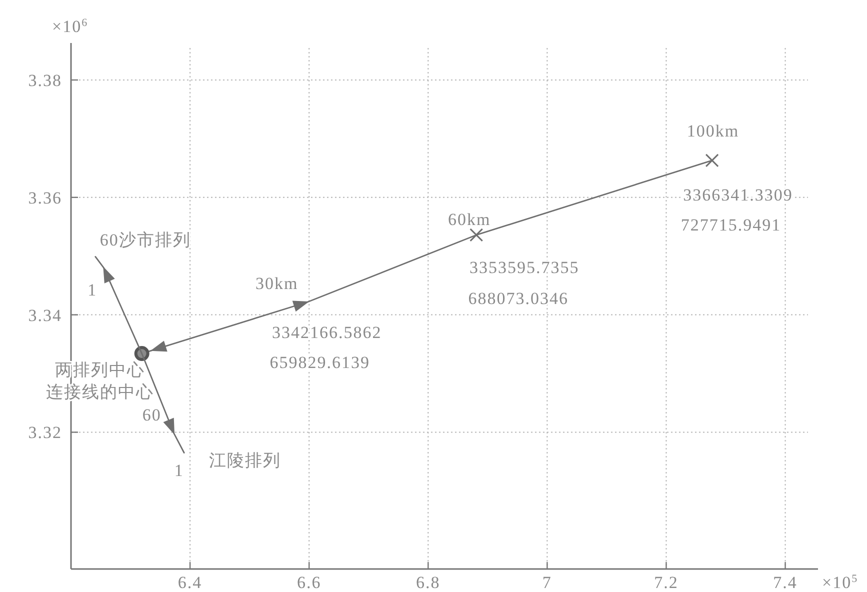 The width and height of the screenshot is (867, 592). I want to click on y-tick-label: 3.38, so click(45, 80).